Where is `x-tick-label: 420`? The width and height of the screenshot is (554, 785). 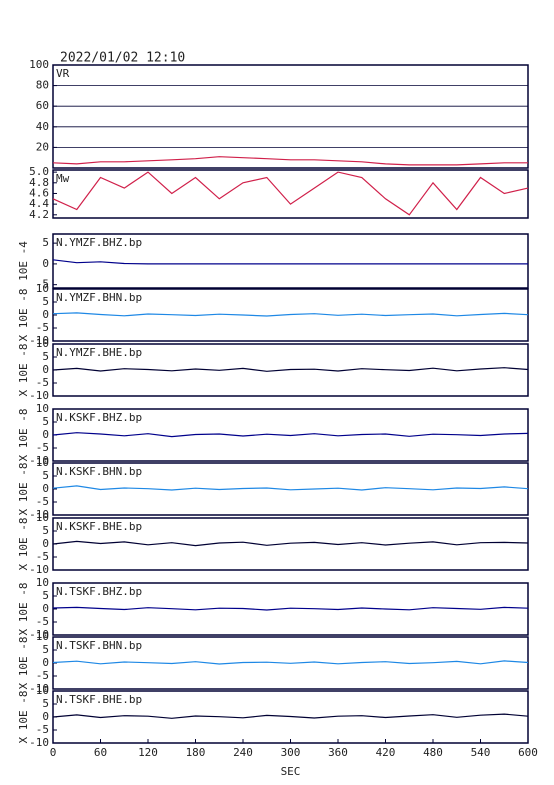 x-tick-label: 420 is located at coordinates (386, 752).